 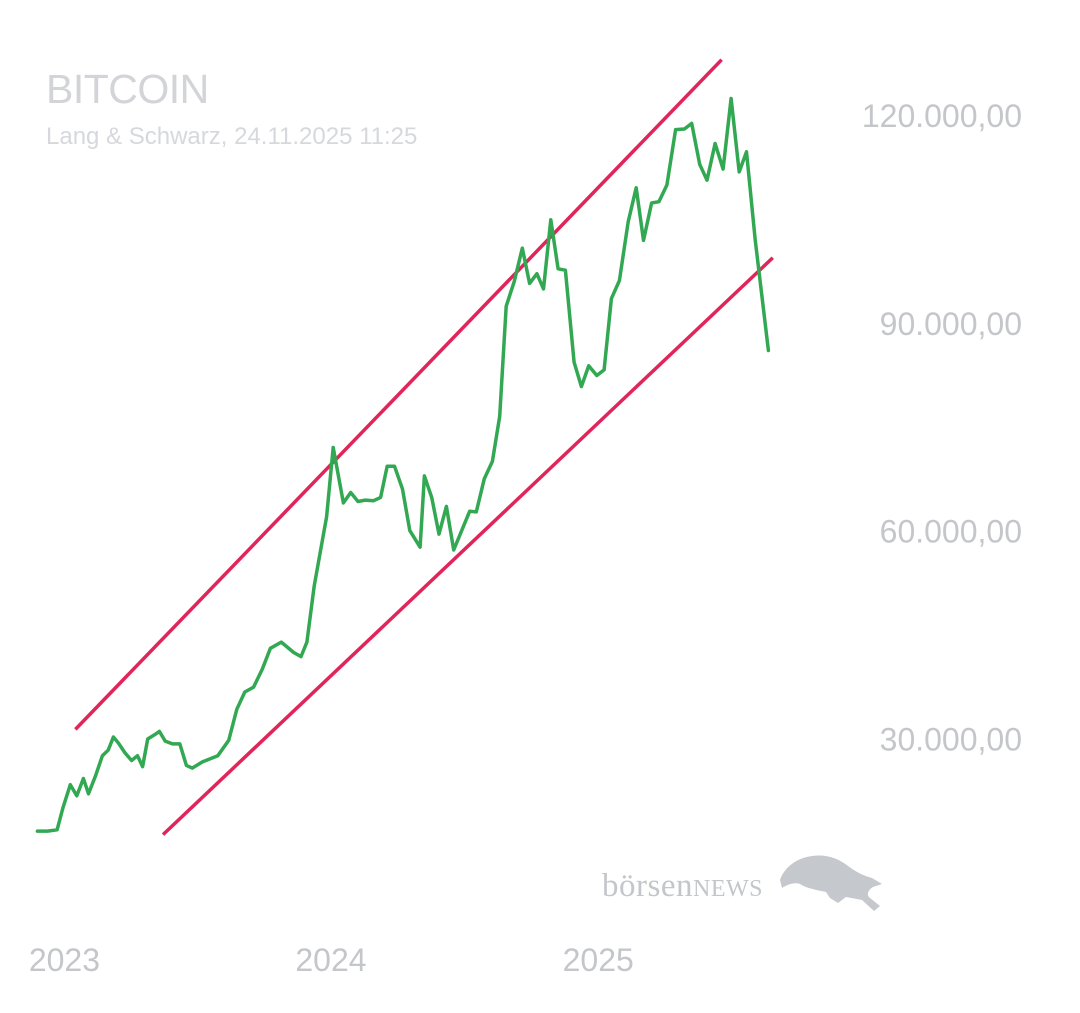 I want to click on x-axis-ticks: 2023 2024 2025, so click(x=331, y=960).